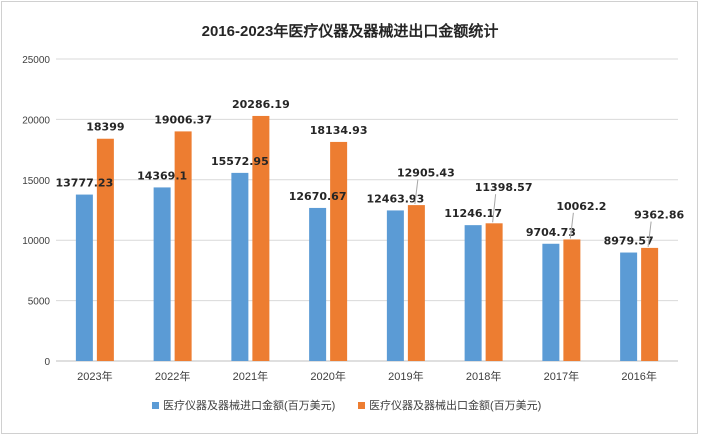 The width and height of the screenshot is (701, 437). I want to click on export-data-label: 10062.2, so click(581, 206).